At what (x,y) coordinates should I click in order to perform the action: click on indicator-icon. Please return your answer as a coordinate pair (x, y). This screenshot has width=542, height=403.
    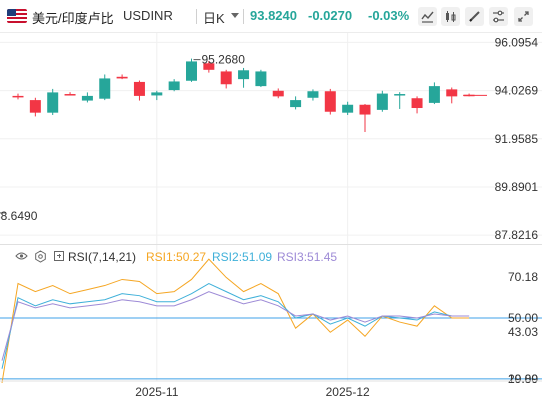
    Looking at the image, I should click on (427, 17).